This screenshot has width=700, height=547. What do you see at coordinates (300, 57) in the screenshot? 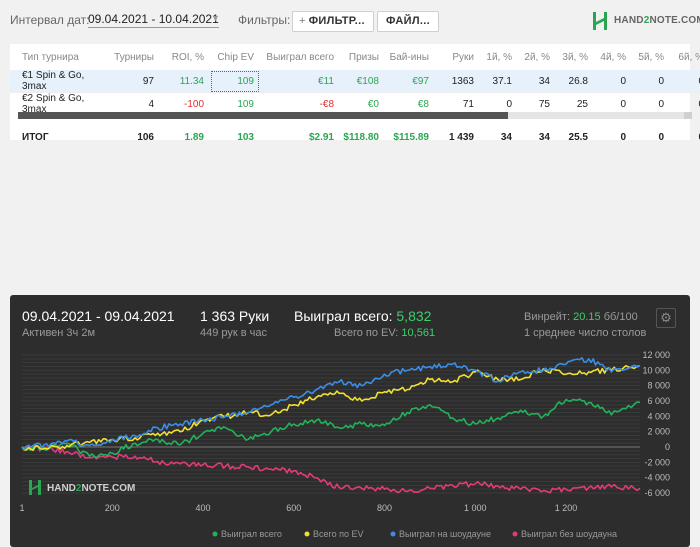
I see `column-header: Выиграл всего` at bounding box center [300, 57].